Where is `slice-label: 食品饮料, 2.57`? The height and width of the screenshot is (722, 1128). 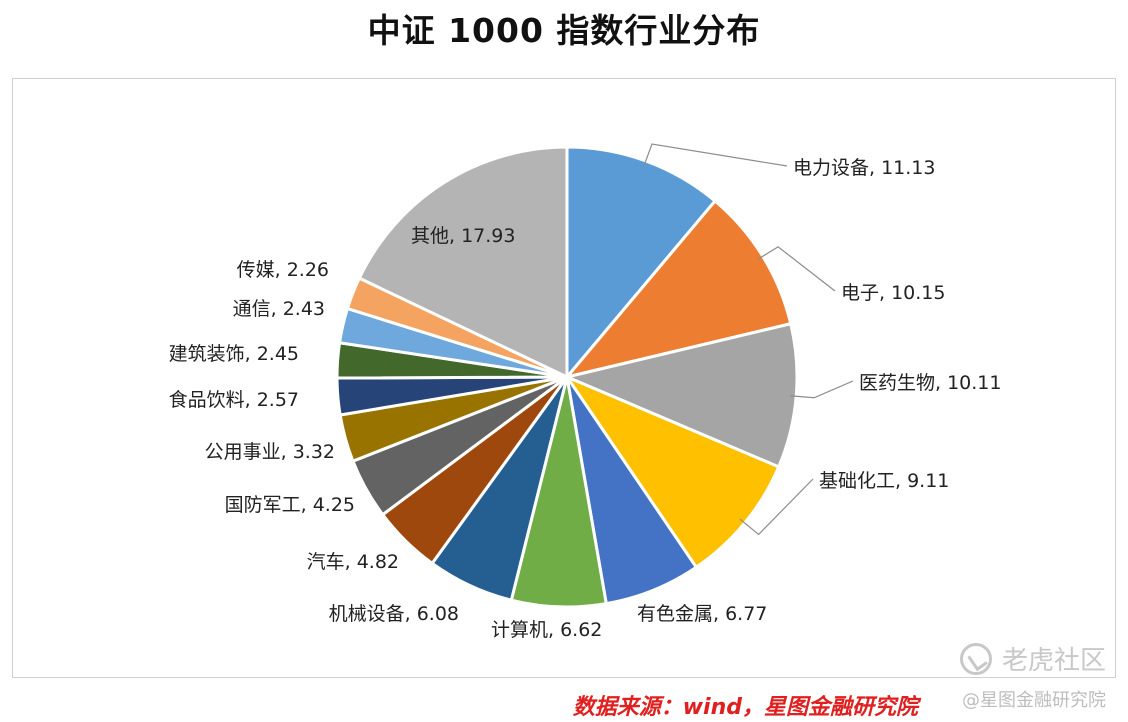 slice-label: 食品饮料, 2.57 is located at coordinates (234, 400).